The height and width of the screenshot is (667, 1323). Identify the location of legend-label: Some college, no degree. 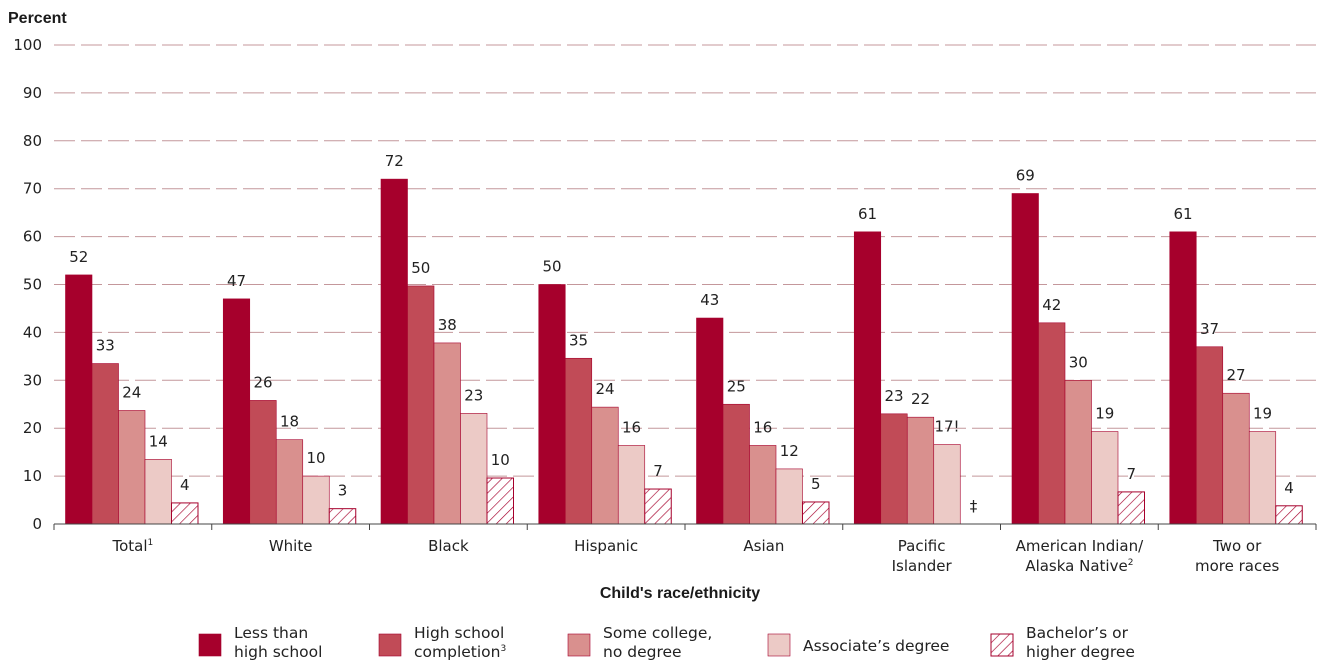
(657, 642).